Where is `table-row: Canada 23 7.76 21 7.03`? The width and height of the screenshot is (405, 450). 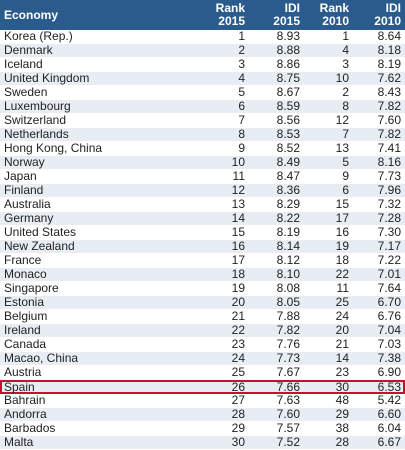 table-row: Canada 23 7.76 21 7.03 is located at coordinates (202, 345).